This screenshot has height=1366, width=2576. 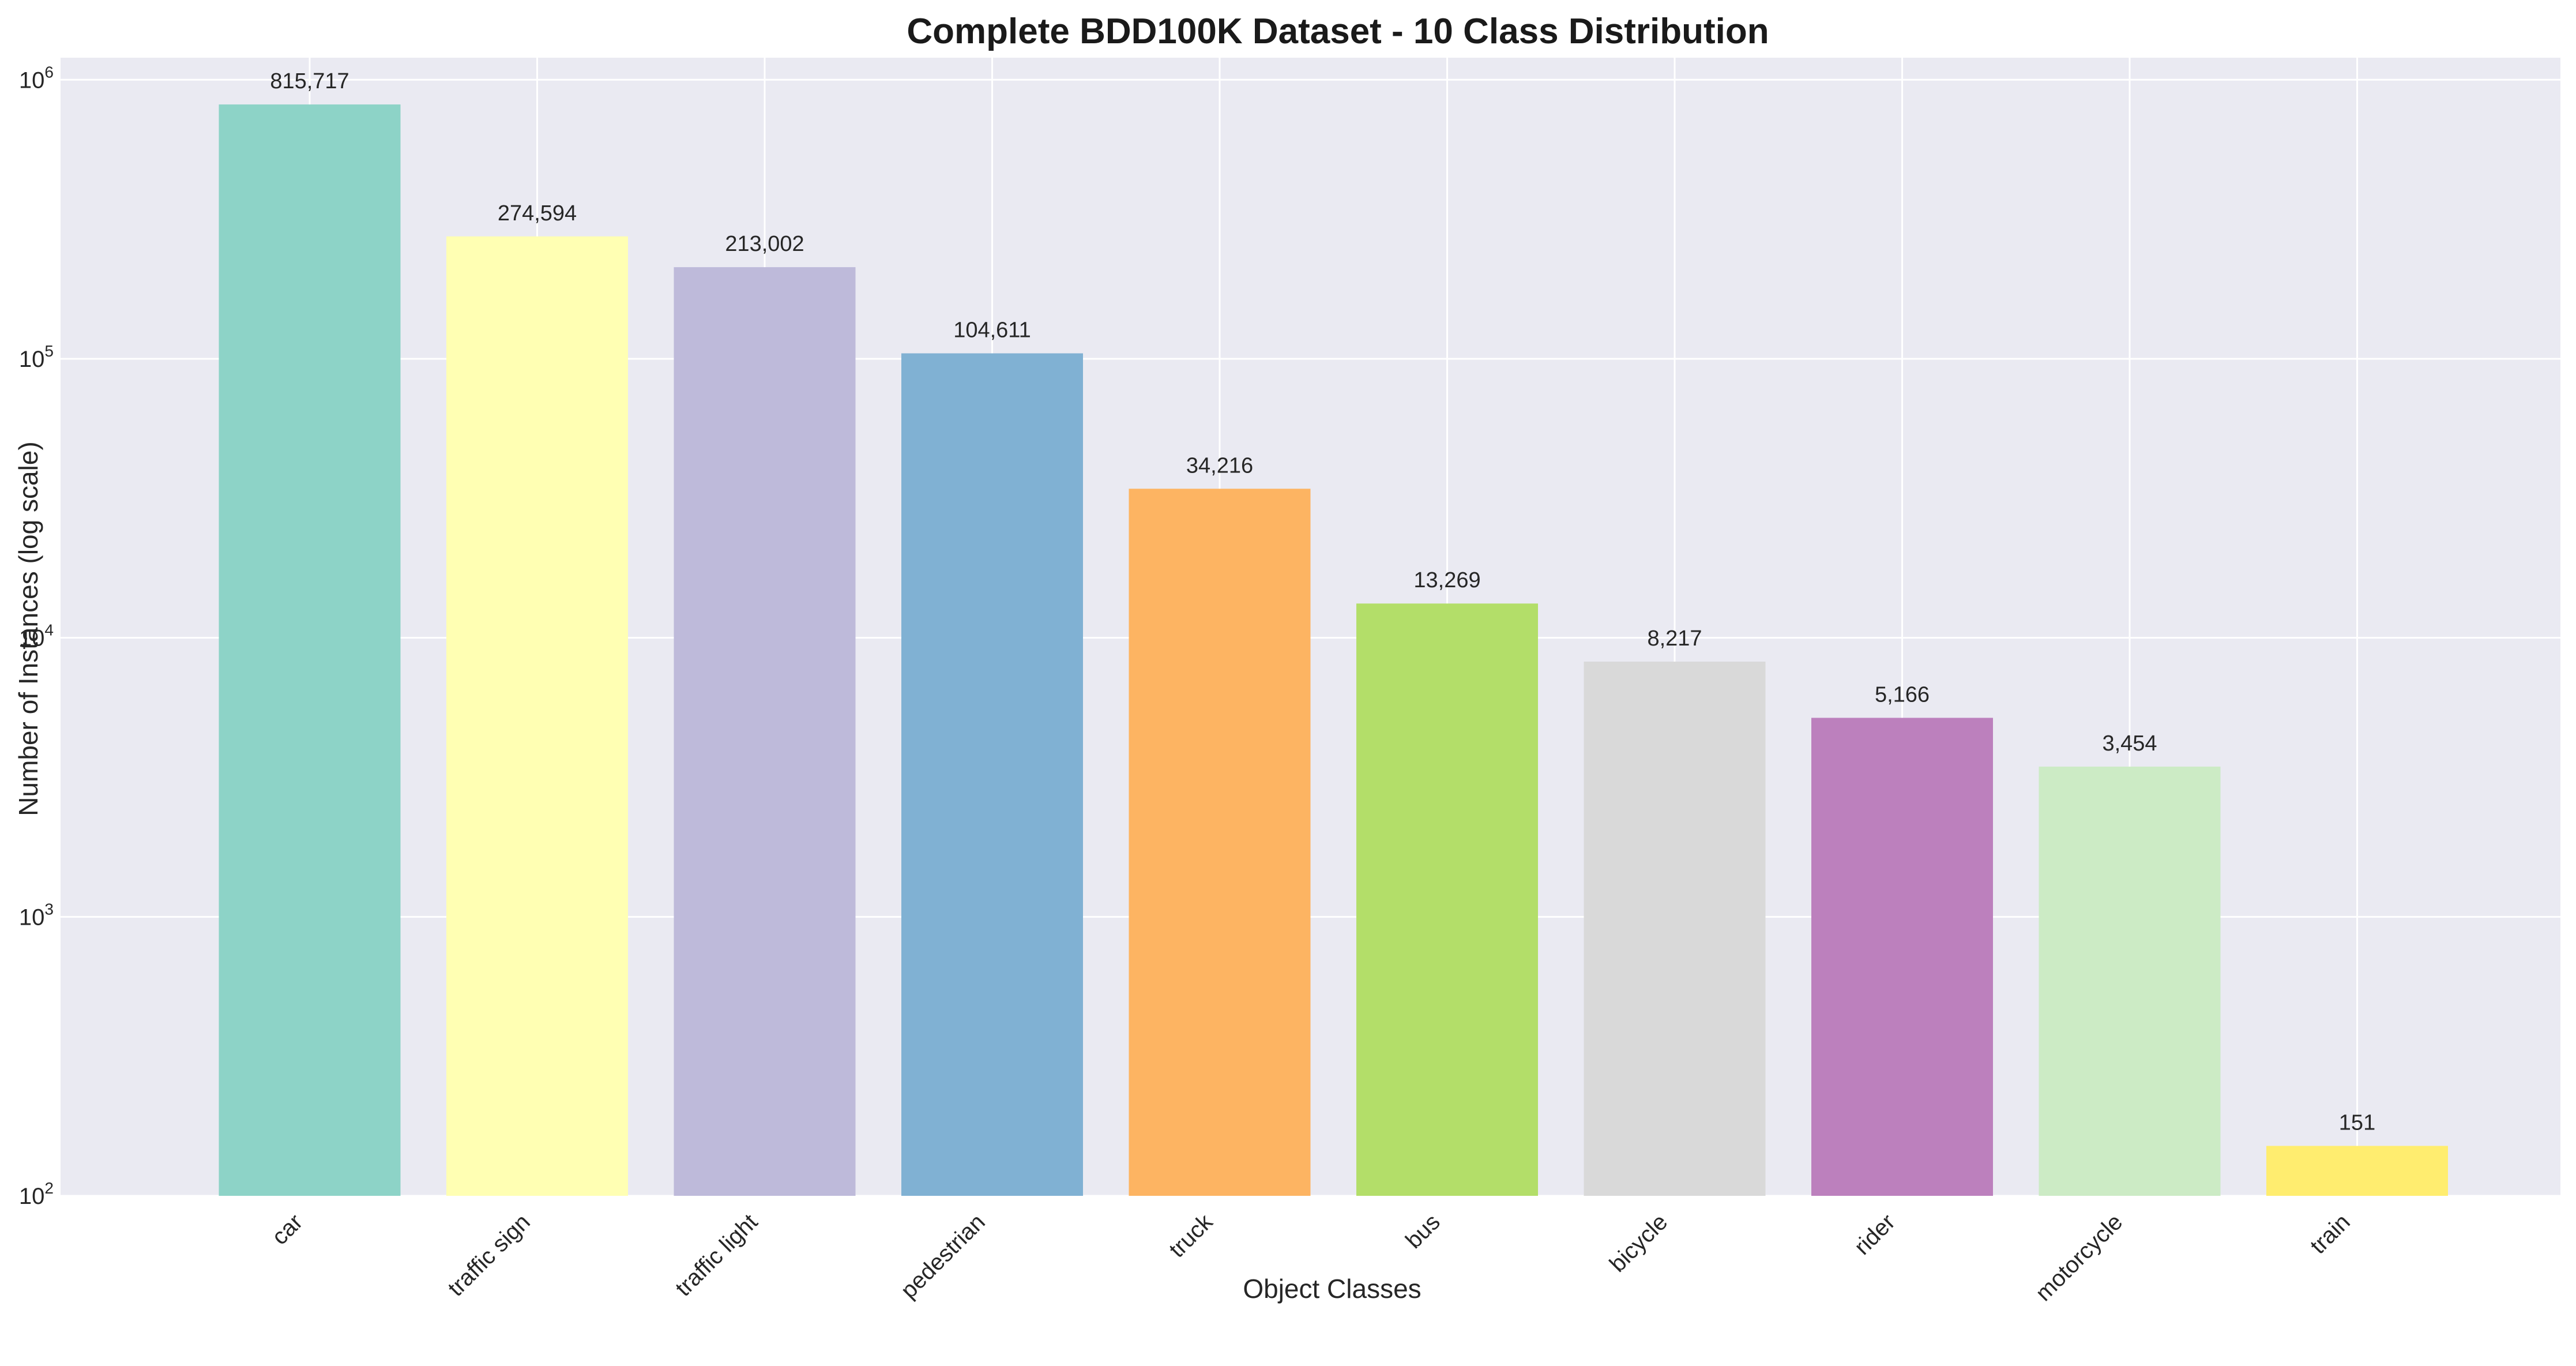 I want to click on y-axis-label: Number of Instances (log scale), so click(x=28, y=629).